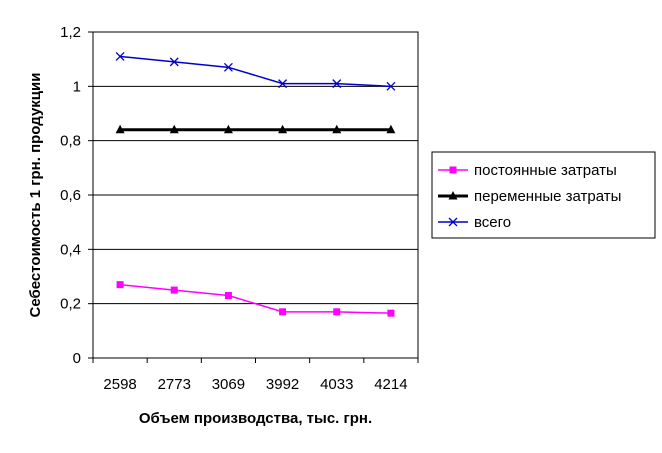 This screenshot has width=662, height=453. I want to click on y-tick-label: 1,2, so click(70, 32).